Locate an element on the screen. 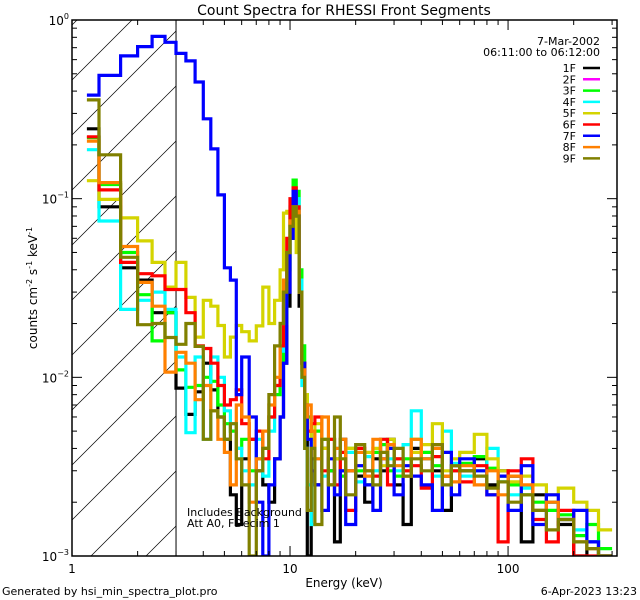 This screenshot has width=640, height=600. footer-generated-by: Generated by hsi_min_spectra_plot.pro is located at coordinates (110, 591).